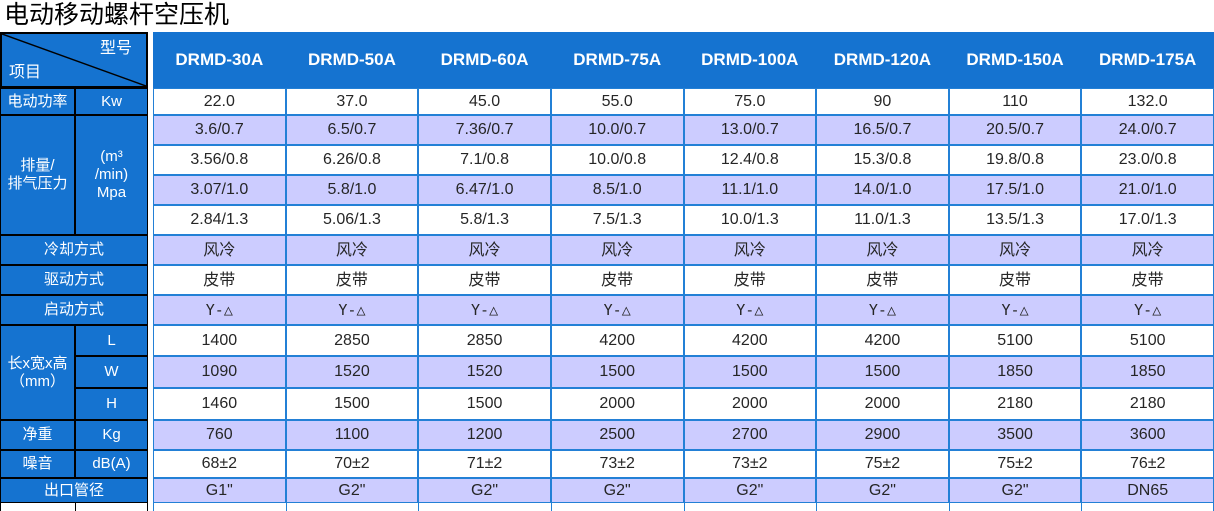 The image size is (1214, 511). What do you see at coordinates (37, 381) in the screenshot?
I see `label-line: （mm）` at bounding box center [37, 381].